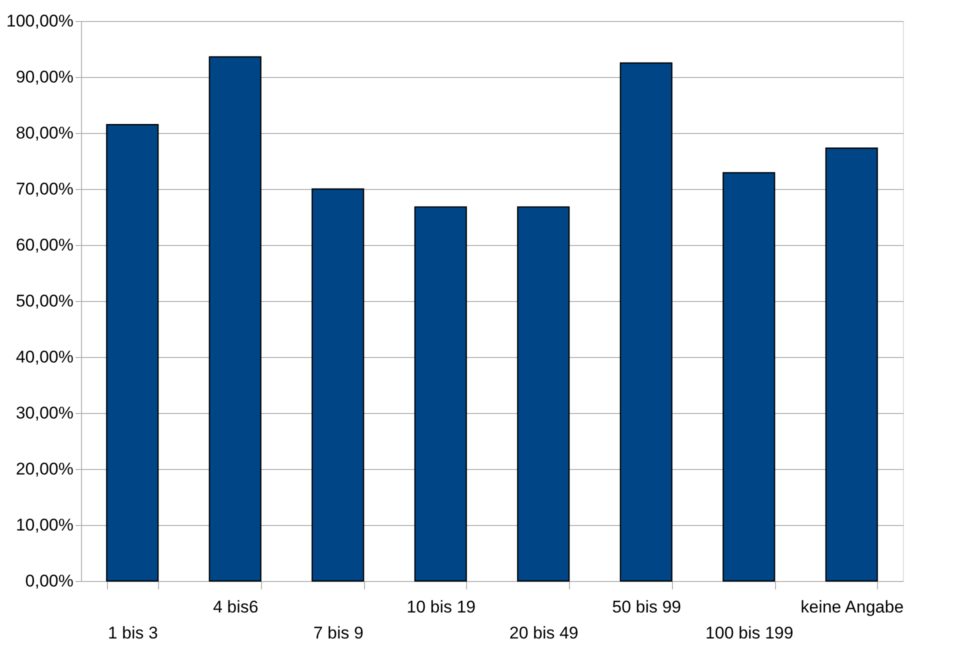 The height and width of the screenshot is (659, 969). I want to click on y-tick-label: 100,00%, so click(40, 21).